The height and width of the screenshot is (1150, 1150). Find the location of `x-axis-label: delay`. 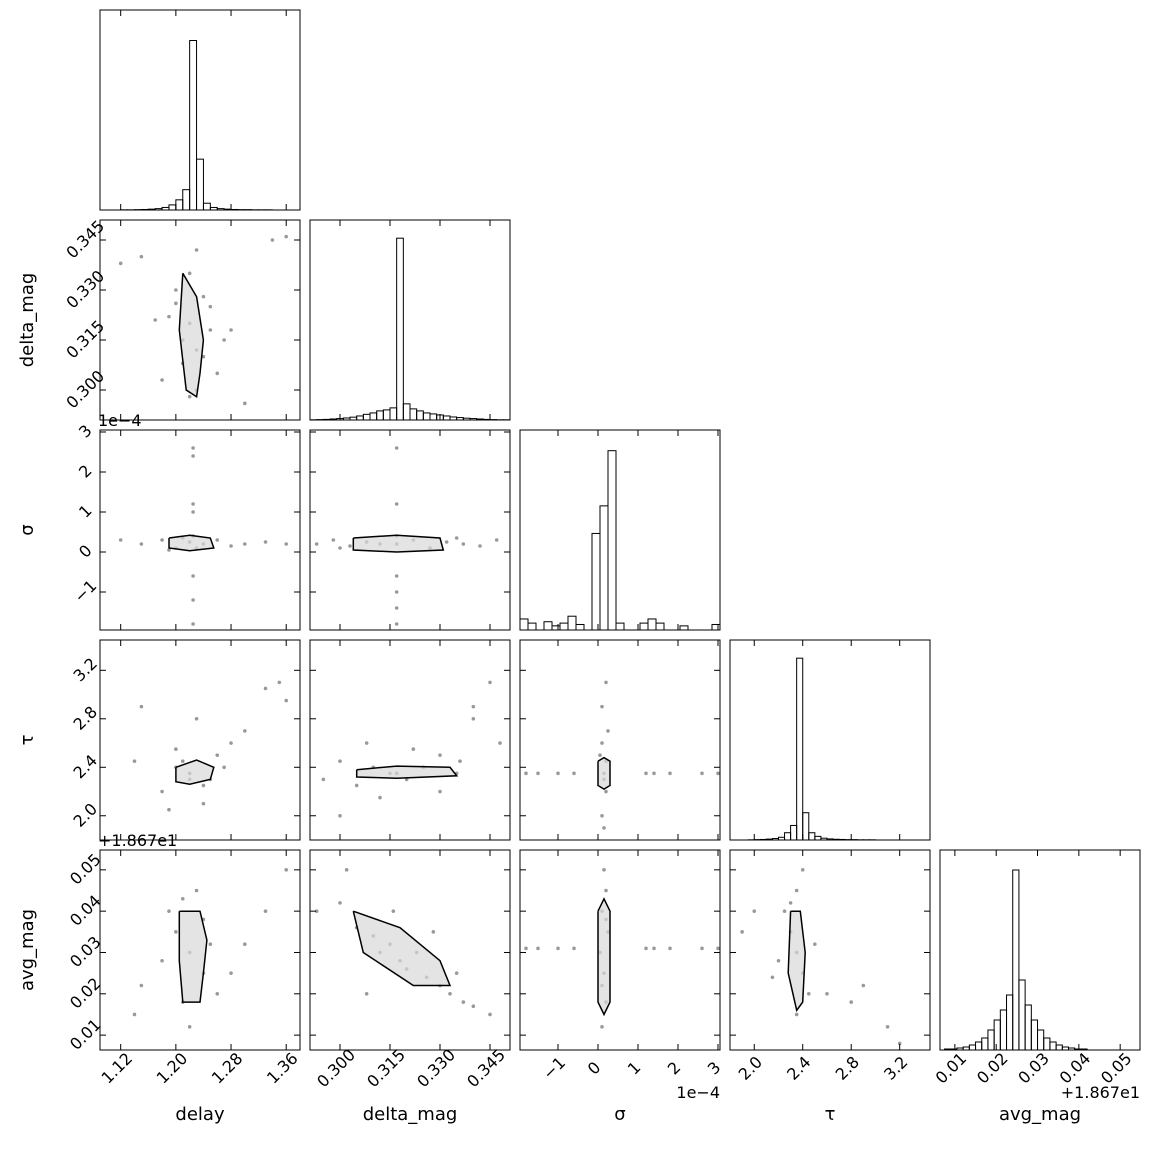

x-axis-label: delay is located at coordinates (200, 1114).